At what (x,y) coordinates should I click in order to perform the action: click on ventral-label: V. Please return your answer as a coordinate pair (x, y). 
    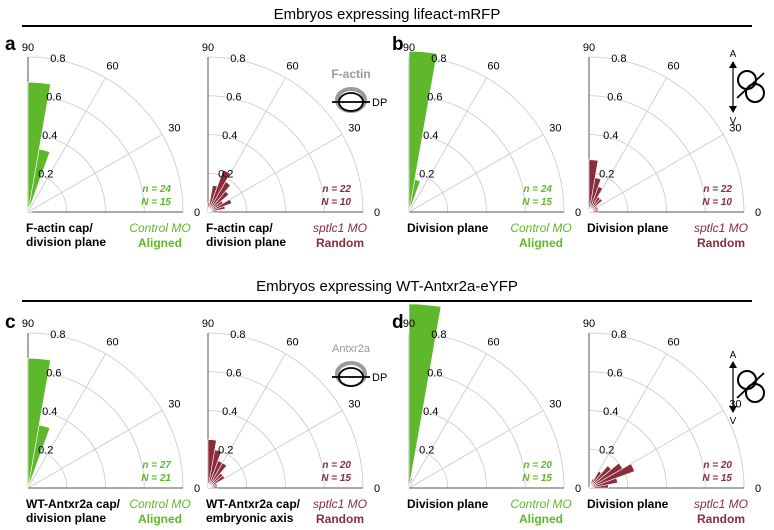
    Looking at the image, I should click on (733, 421).